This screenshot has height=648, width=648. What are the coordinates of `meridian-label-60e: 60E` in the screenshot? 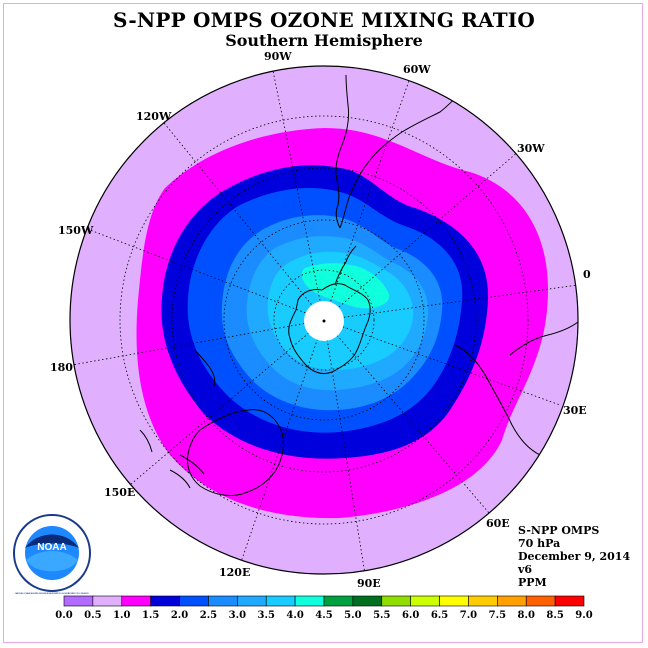 It's located at (498, 523).